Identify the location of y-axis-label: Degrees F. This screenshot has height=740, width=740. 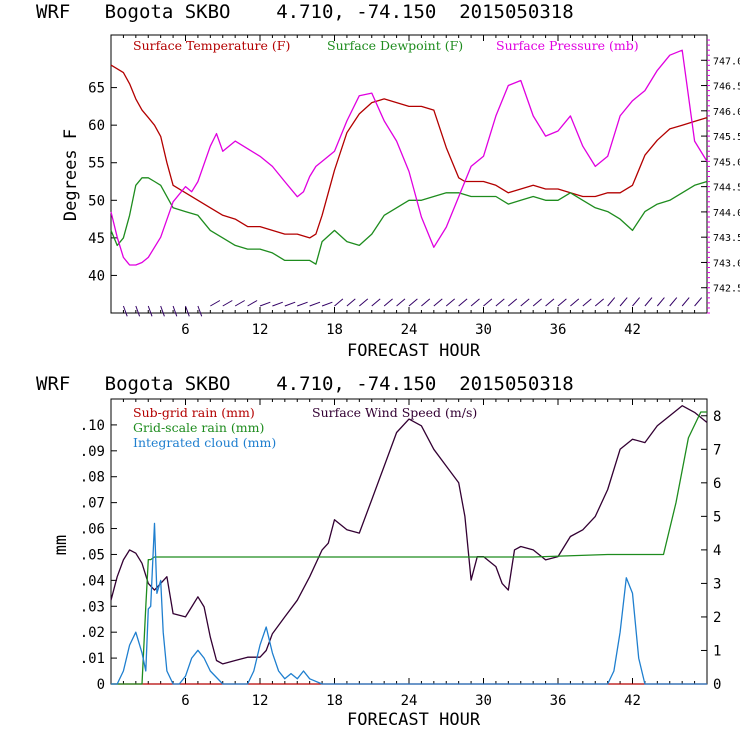
(71, 175).